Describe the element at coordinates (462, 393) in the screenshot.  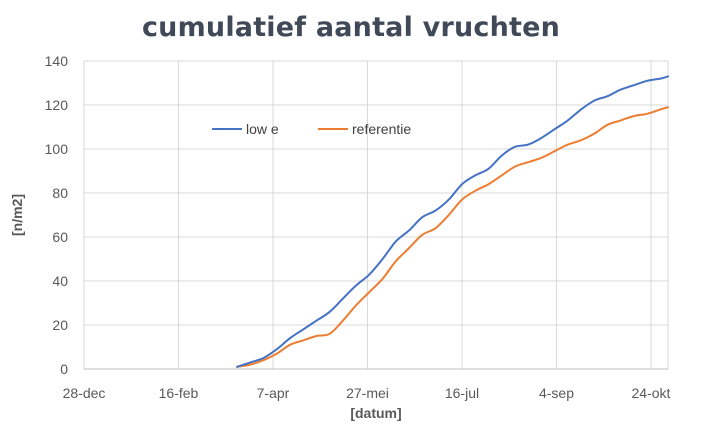
I see `x-tick-label: 16-jul` at that location.